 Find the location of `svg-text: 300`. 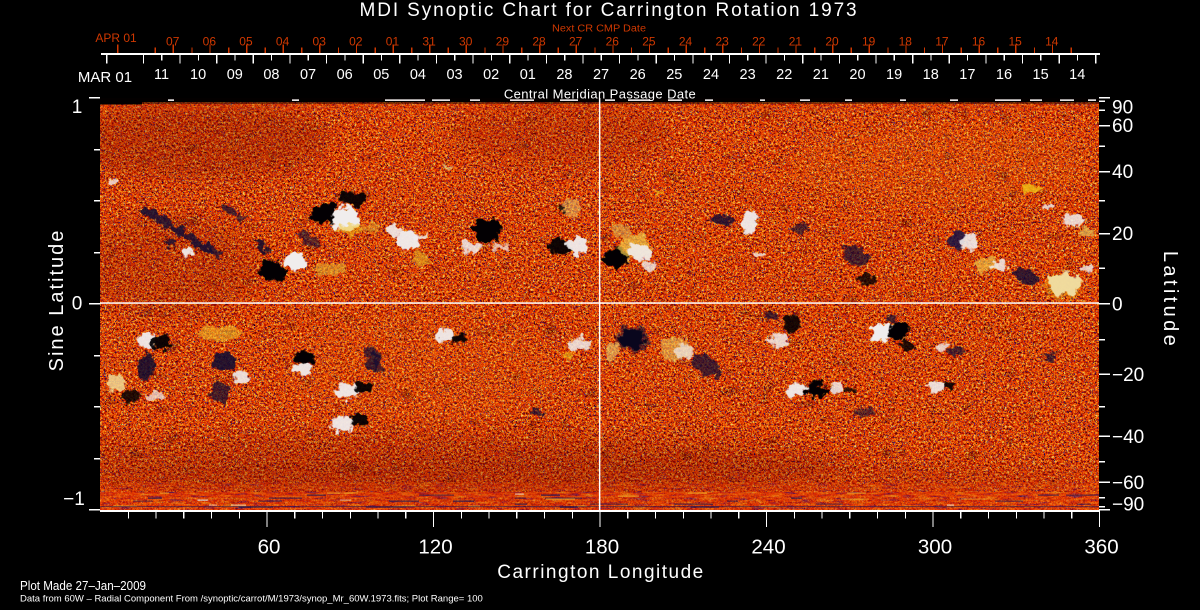

svg-text: 300 is located at coordinates (935, 547).